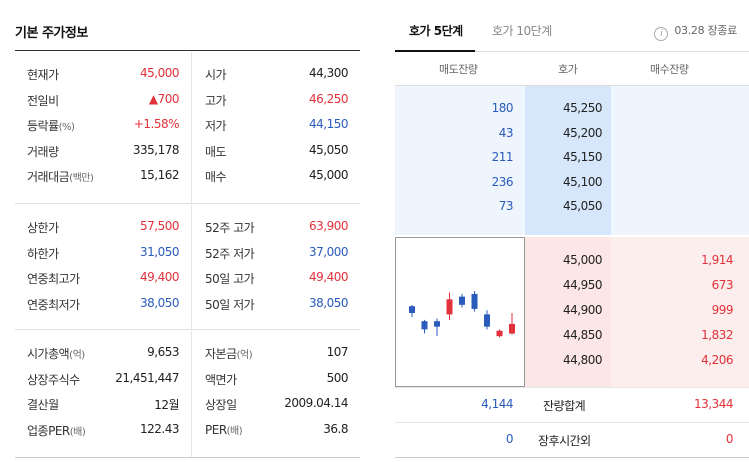 This screenshot has width=749, height=462. What do you see at coordinates (316, 403) in the screenshot?
I see `info-value: 2009.04.14` at bounding box center [316, 403].